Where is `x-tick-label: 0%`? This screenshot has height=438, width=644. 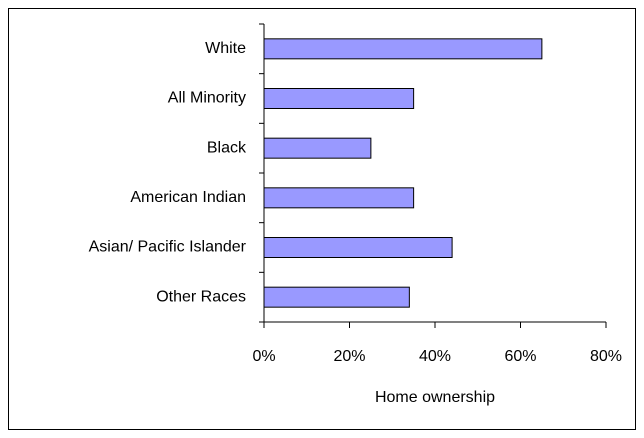
x-tick-label: 0% is located at coordinates (263, 356).